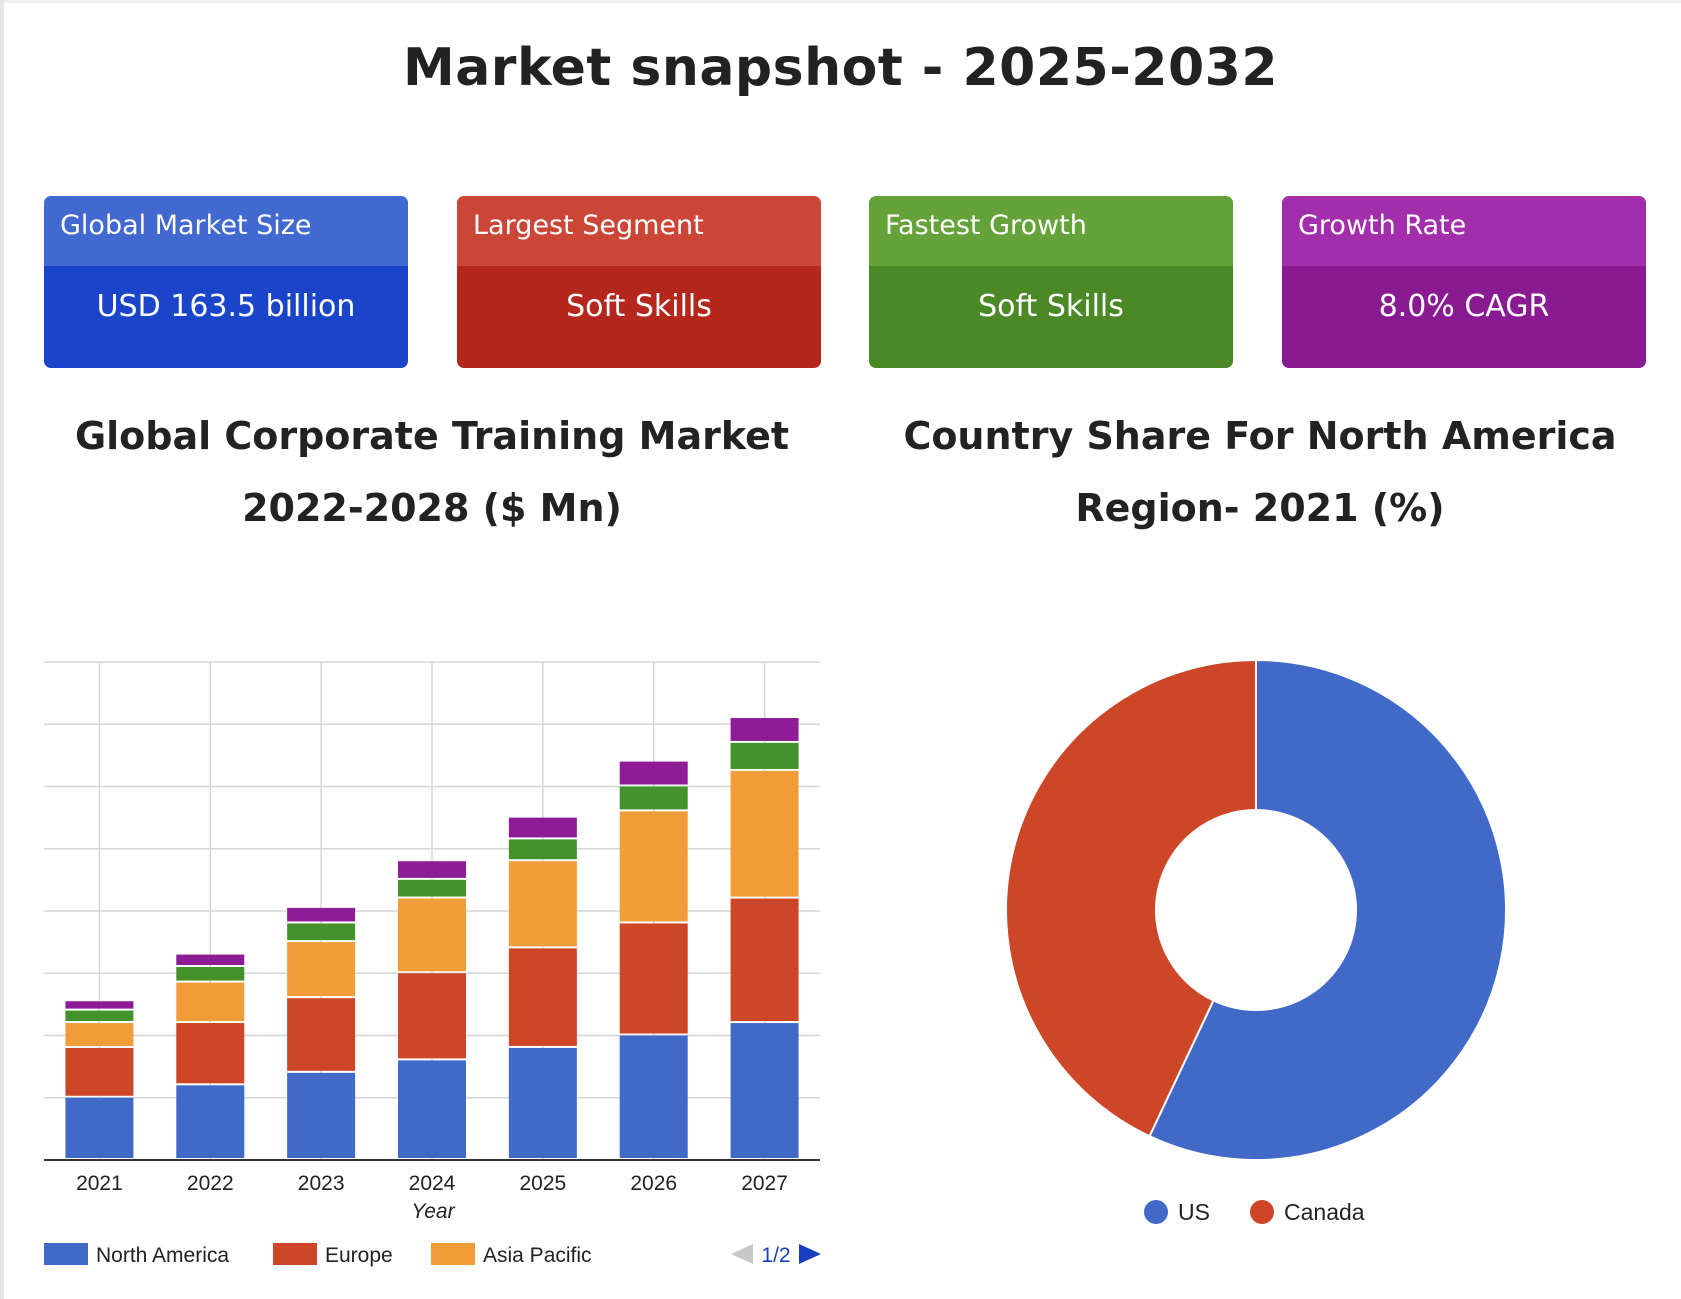 This screenshot has width=1681, height=1299. I want to click on bar-chart-title-line2: 2022-2028 ($ Mn), so click(432, 508).